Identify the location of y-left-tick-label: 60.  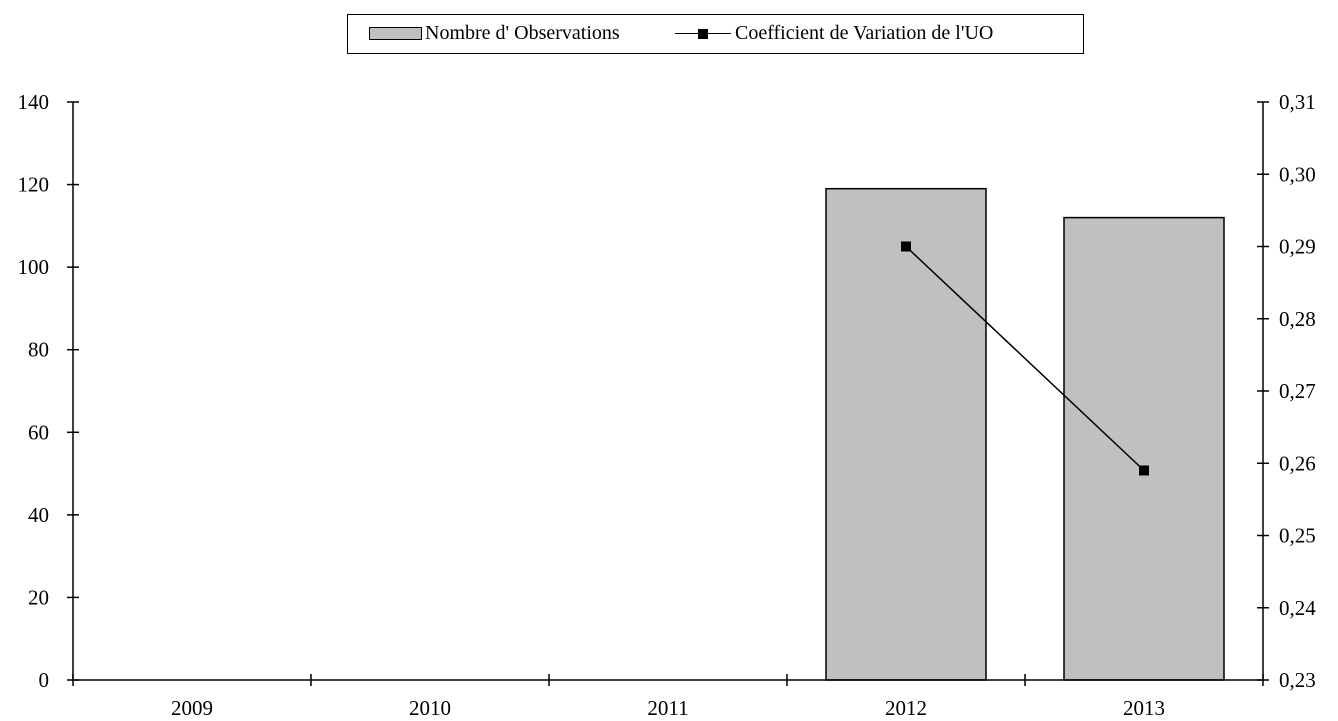
(38, 432).